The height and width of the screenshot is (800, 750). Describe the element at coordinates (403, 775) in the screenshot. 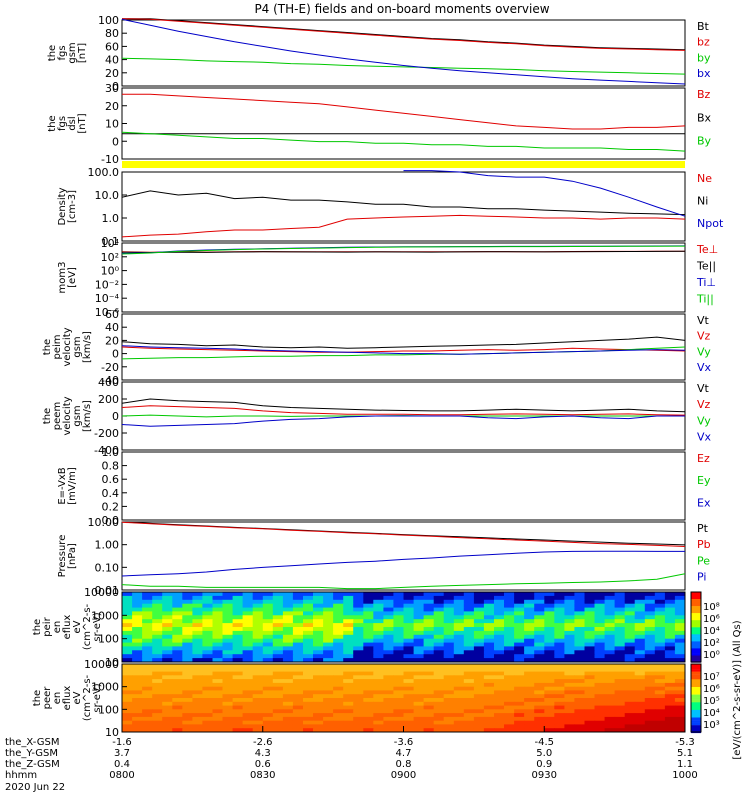

I see `time-tick-label: 0900` at that location.